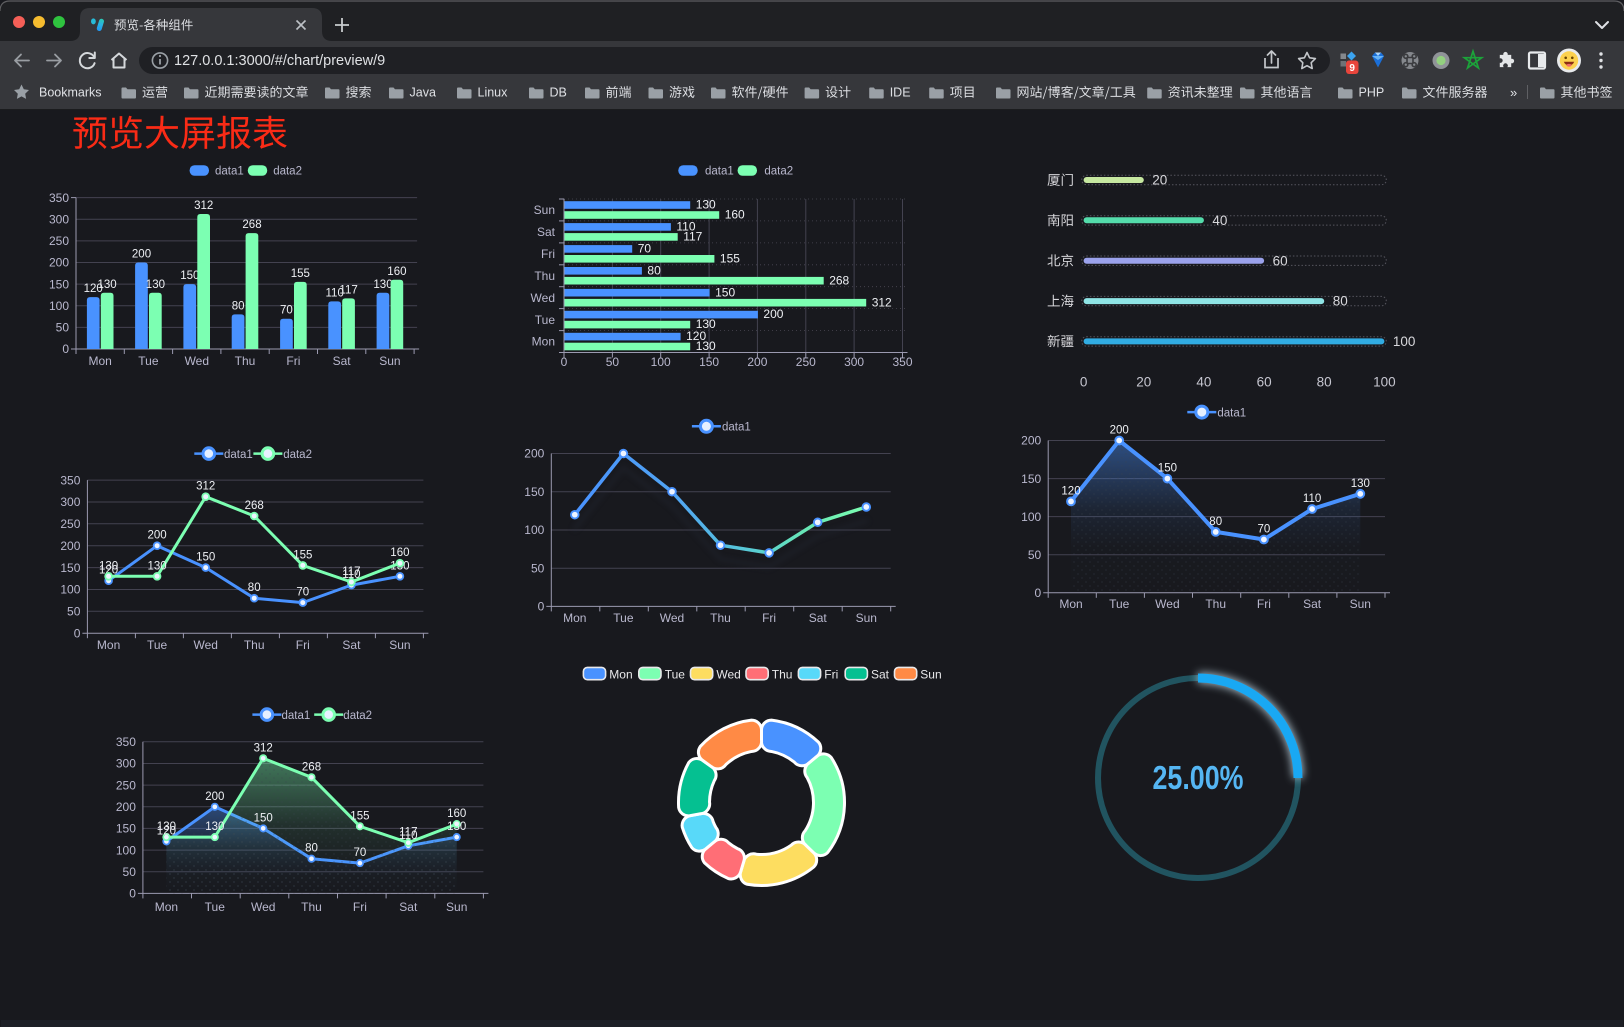 The width and height of the screenshot is (1624, 1027). Describe the element at coordinates (279, 61) in the screenshot. I see `svg-text:127.0.0.1:3000/#/chart/preview: 127.0.0.1:3000/#/chart/preview/9` at that location.